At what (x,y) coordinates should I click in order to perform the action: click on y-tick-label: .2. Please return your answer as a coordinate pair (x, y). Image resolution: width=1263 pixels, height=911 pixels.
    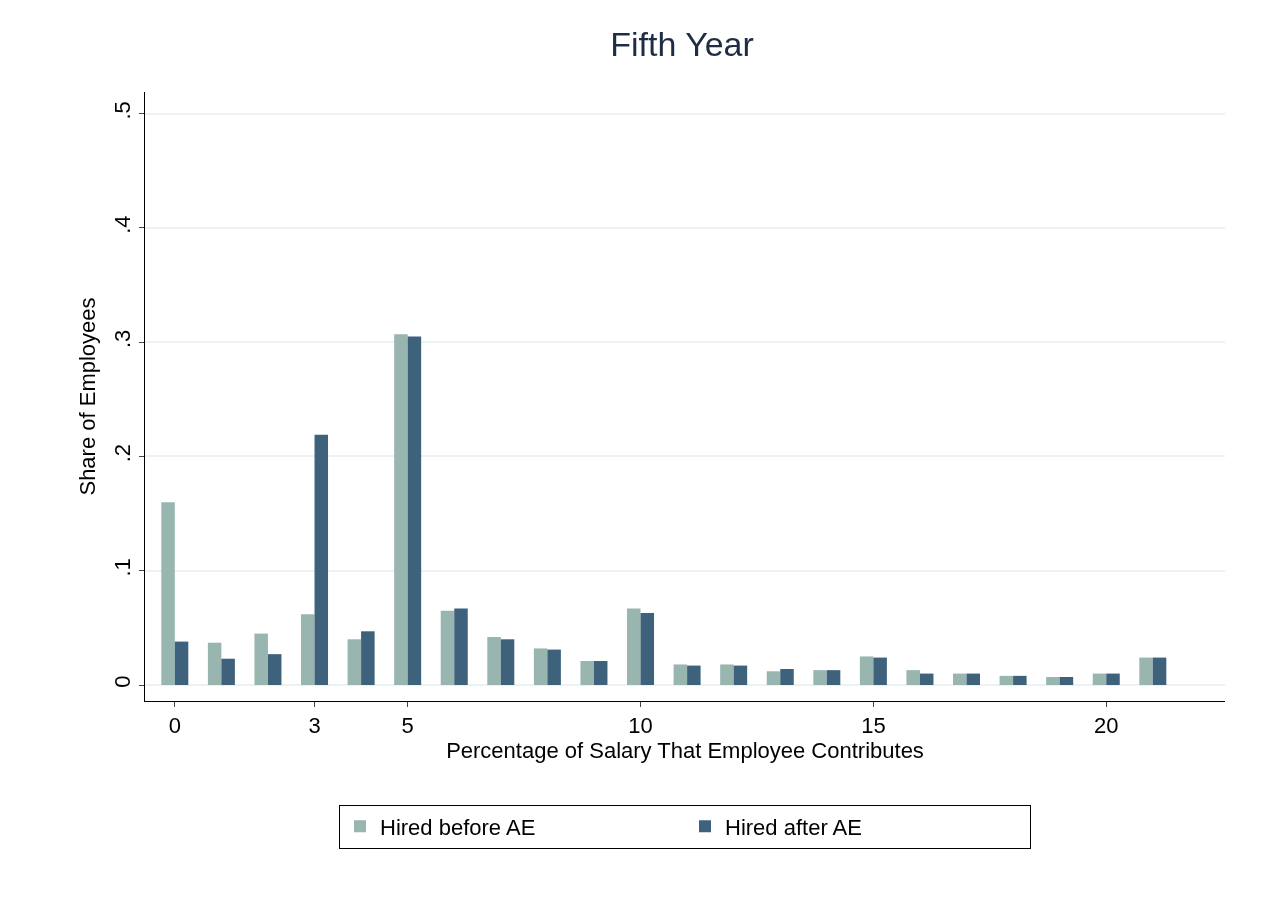
    Looking at the image, I should click on (123, 453).